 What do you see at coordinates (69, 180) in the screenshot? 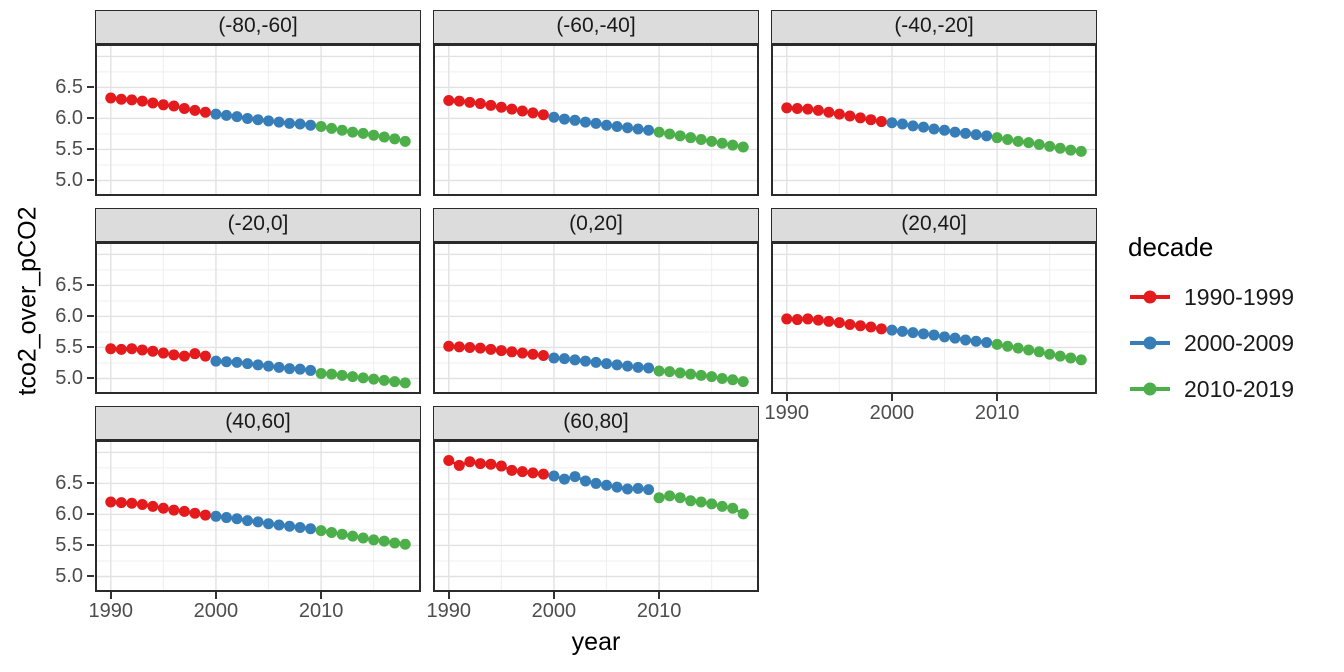
I see `y-tick-label: 5.0` at bounding box center [69, 180].